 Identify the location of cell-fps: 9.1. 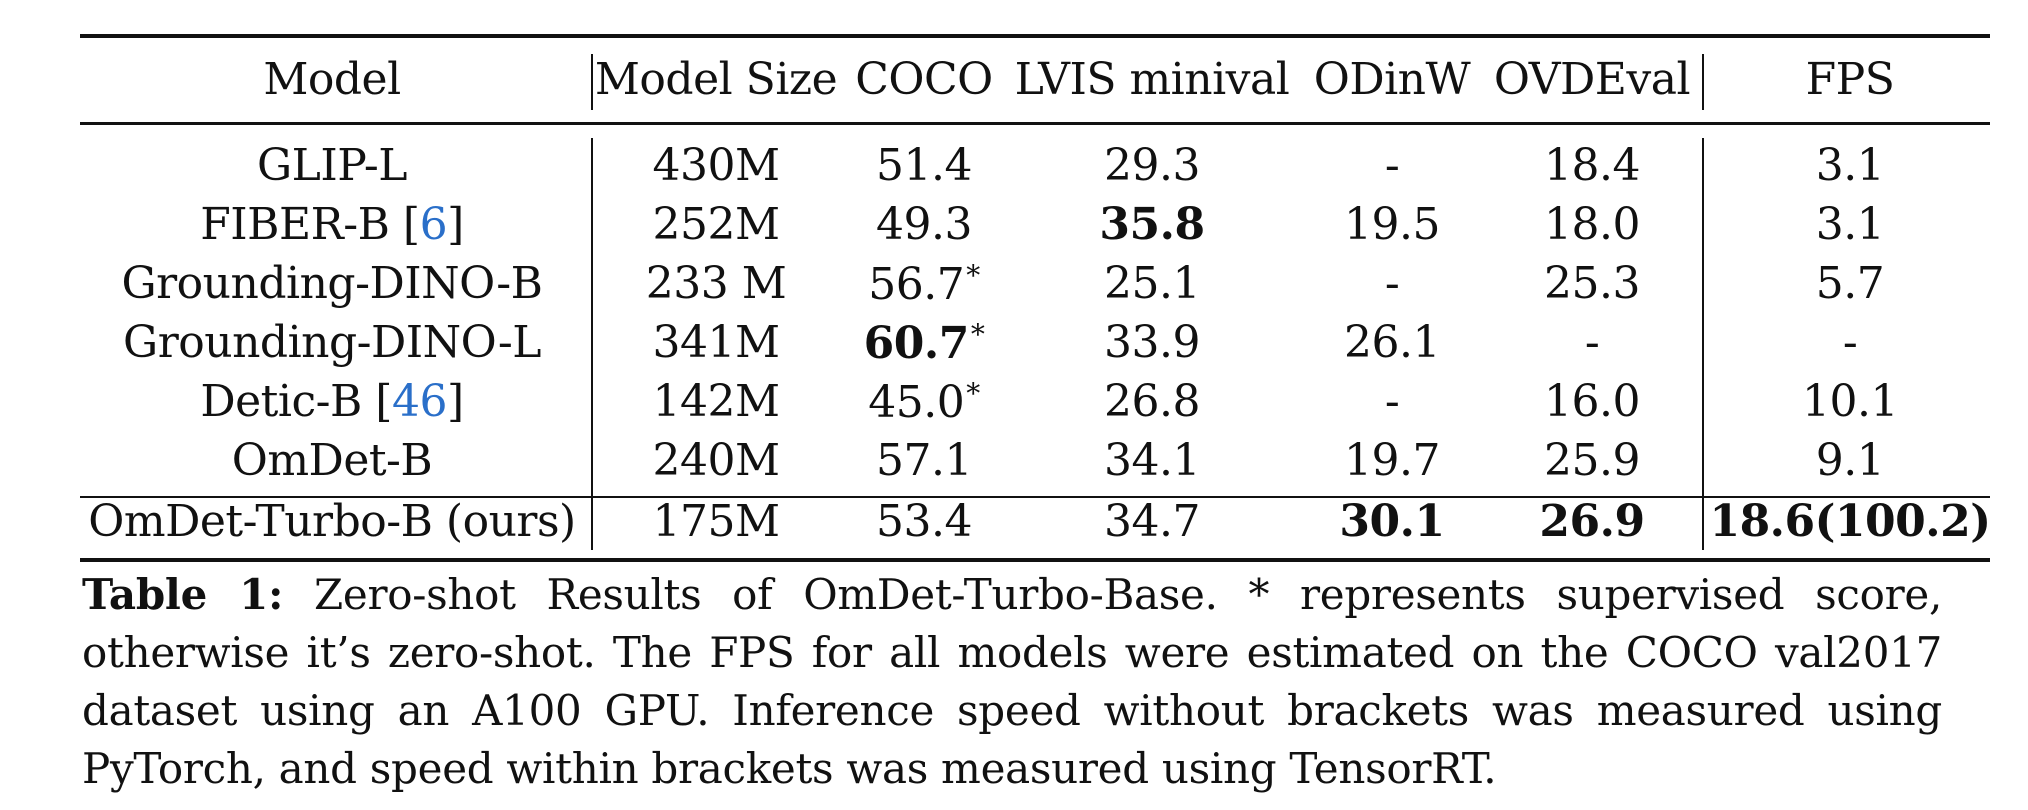
(1850, 460).